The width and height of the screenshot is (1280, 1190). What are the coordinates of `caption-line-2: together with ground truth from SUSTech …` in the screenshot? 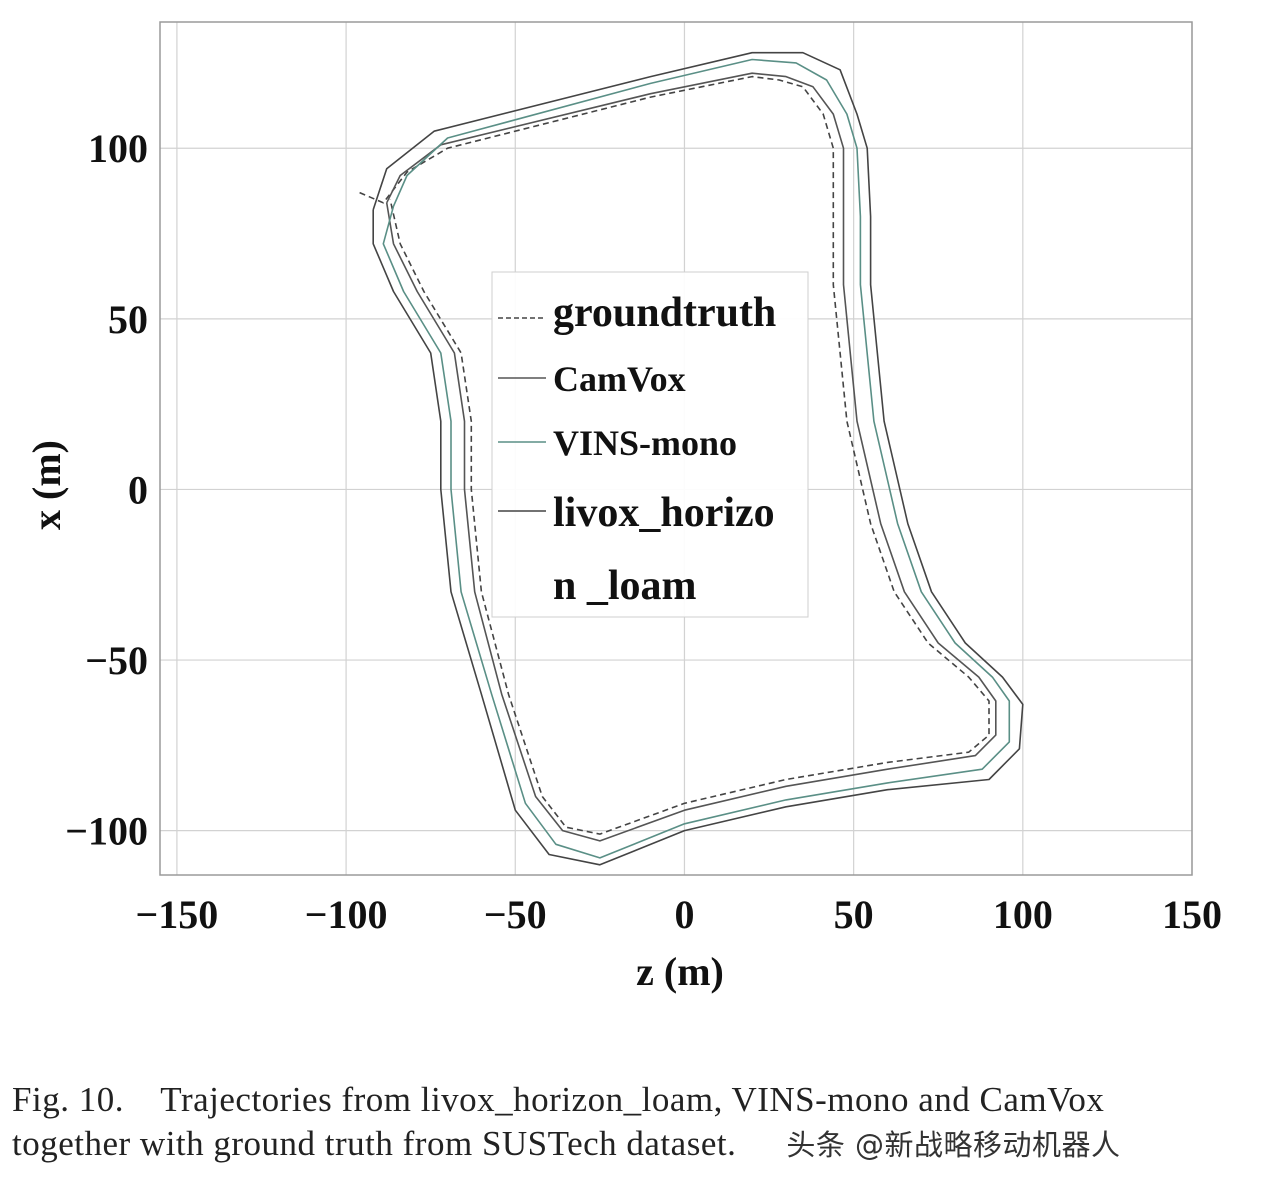 It's located at (374, 1143).